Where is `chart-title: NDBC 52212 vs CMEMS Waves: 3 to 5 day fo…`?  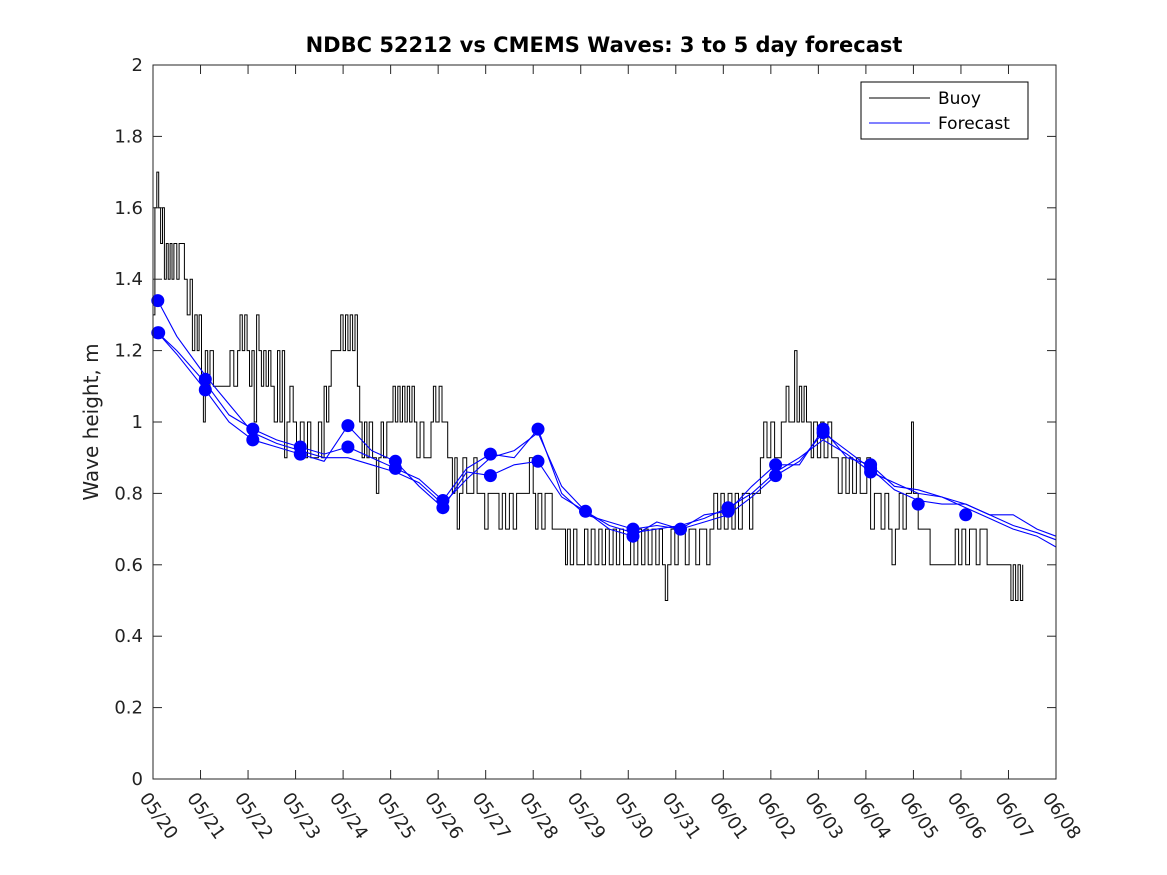 chart-title: NDBC 52212 vs CMEMS Waves: 3 to 5 day fo… is located at coordinates (604, 45).